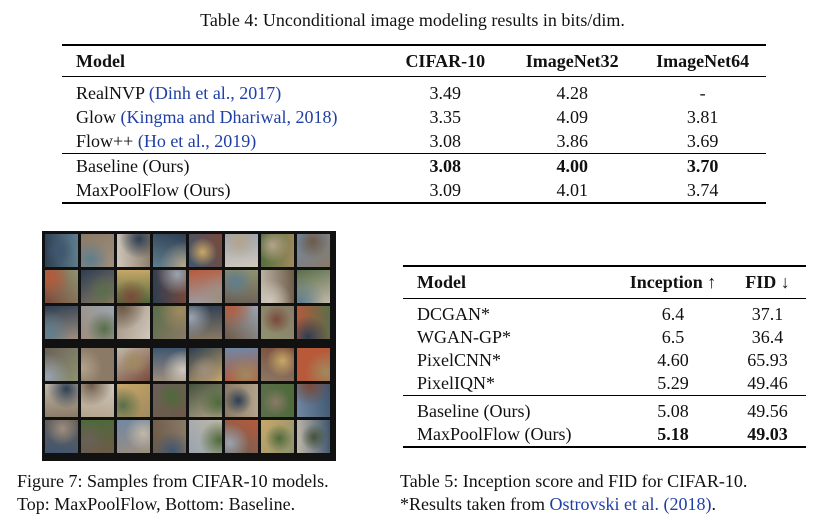  I want to click on table-row: PixelIQN* 5.29 49.46, so click(604, 384).